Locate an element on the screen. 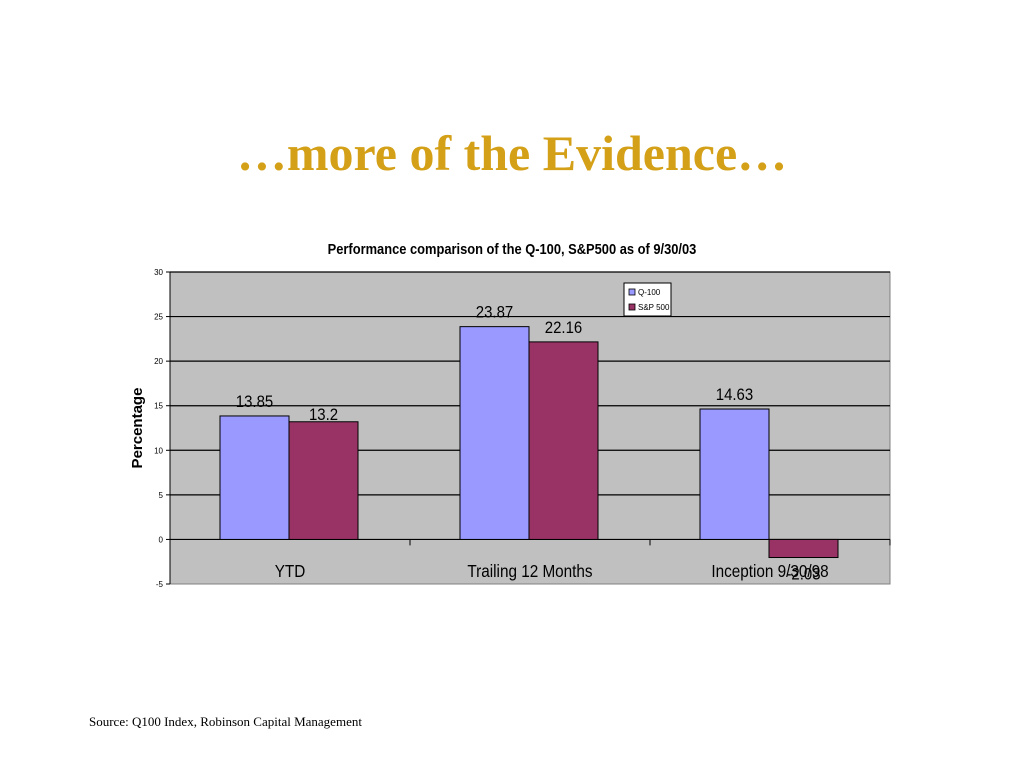 The height and width of the screenshot is (768, 1024). data-label: -2.03 is located at coordinates (803, 575).